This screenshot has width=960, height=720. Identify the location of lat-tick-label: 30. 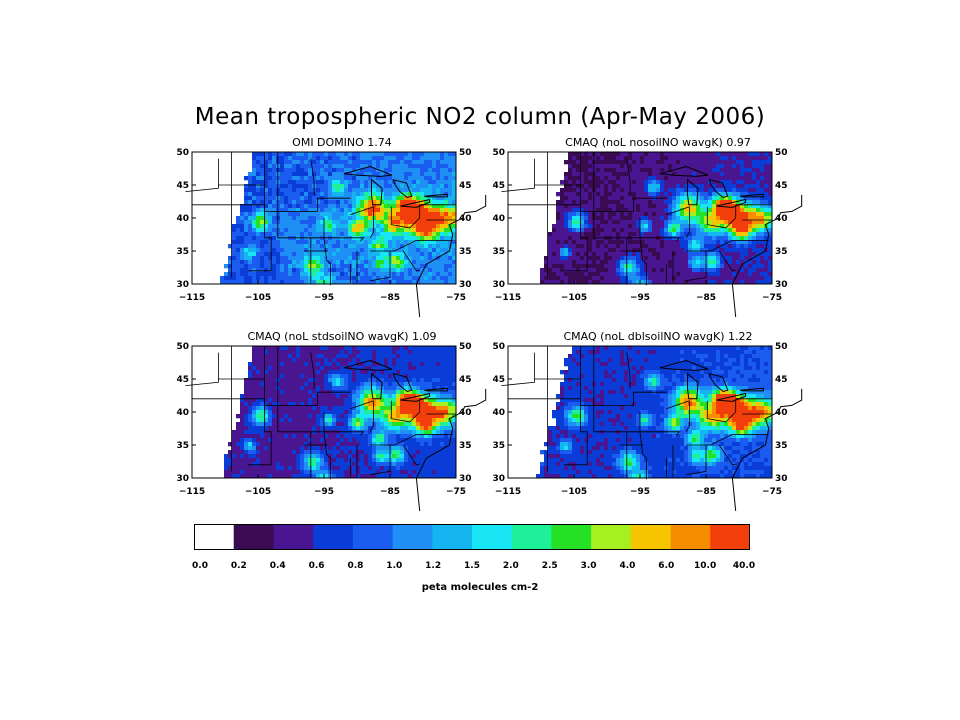
(465, 285).